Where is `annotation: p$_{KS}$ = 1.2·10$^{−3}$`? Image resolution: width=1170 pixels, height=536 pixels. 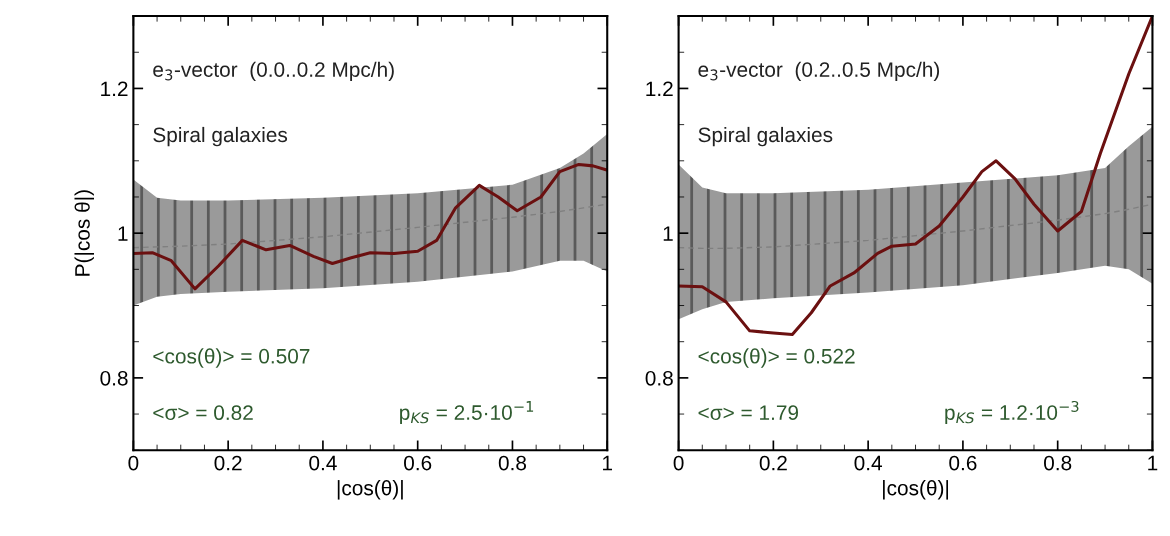
annotation: p$_{KS}$ = 1.2·10$^{−3}$ is located at coordinates (1012, 412).